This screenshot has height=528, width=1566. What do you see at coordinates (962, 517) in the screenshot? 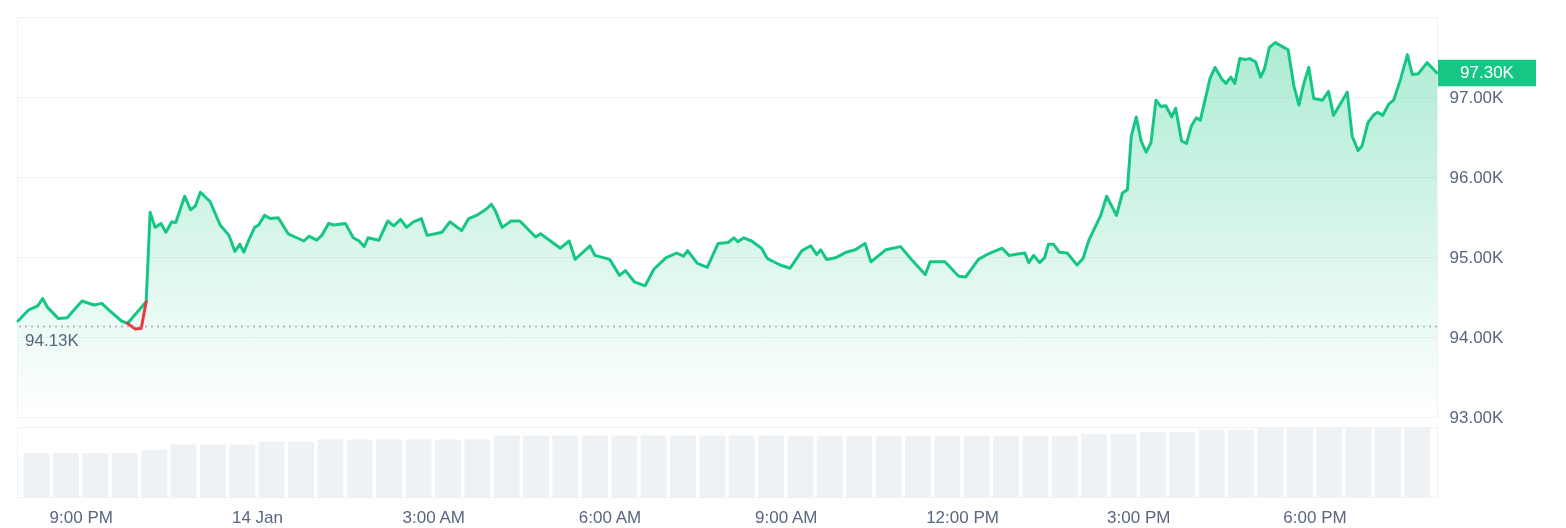
I see `x-tick-label: 12:00 PM` at bounding box center [962, 517].